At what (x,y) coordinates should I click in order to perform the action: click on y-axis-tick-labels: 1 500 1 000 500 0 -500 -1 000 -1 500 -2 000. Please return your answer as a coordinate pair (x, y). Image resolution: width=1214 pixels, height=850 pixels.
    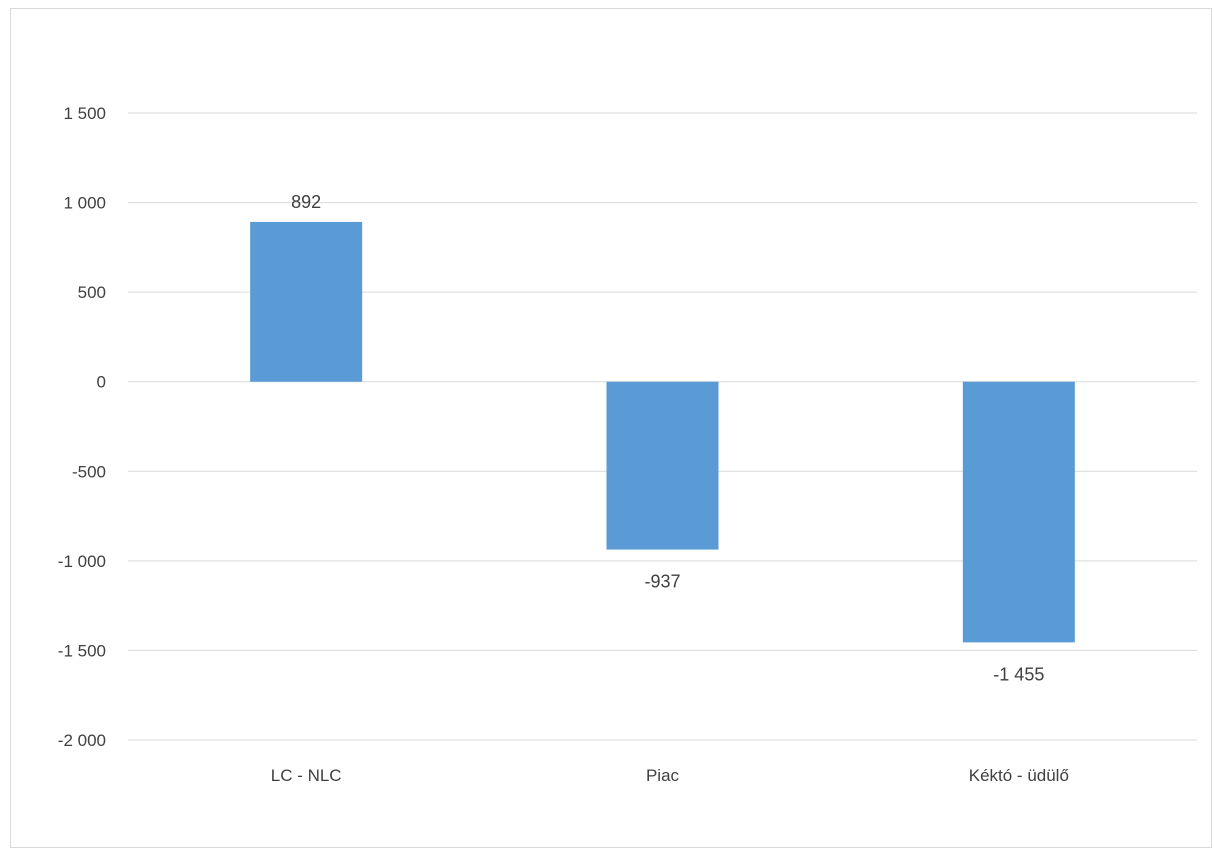
    Looking at the image, I should click on (82, 427).